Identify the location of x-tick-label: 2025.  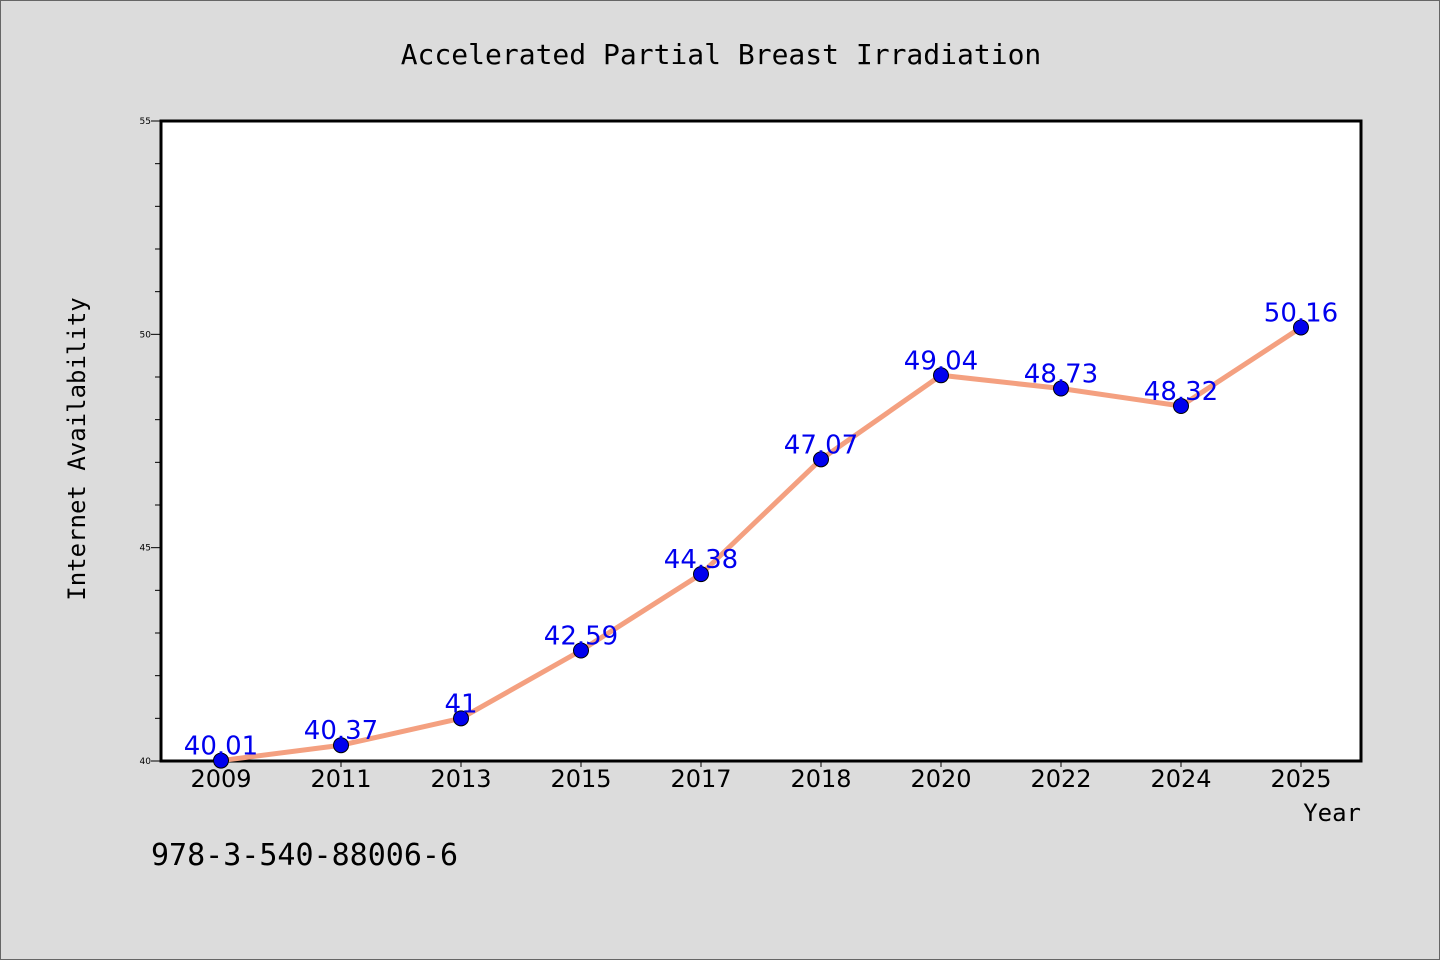
(1300, 779).